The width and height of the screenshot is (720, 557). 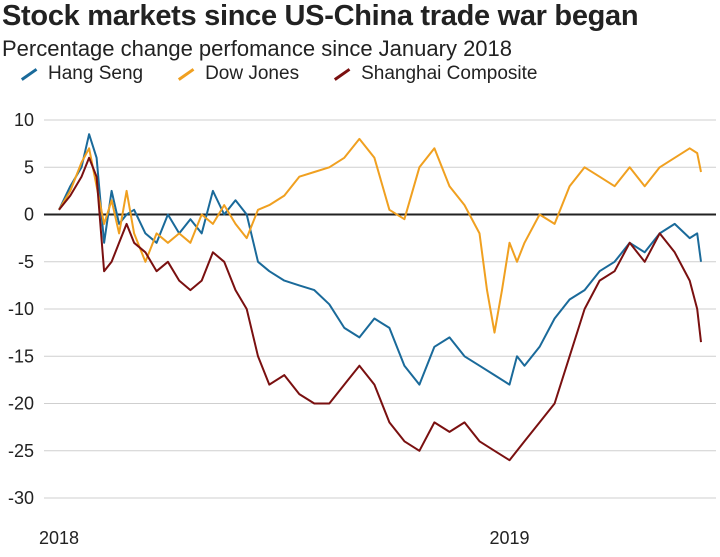 What do you see at coordinates (21, 404) in the screenshot?
I see `y-tick-label: -20` at bounding box center [21, 404].